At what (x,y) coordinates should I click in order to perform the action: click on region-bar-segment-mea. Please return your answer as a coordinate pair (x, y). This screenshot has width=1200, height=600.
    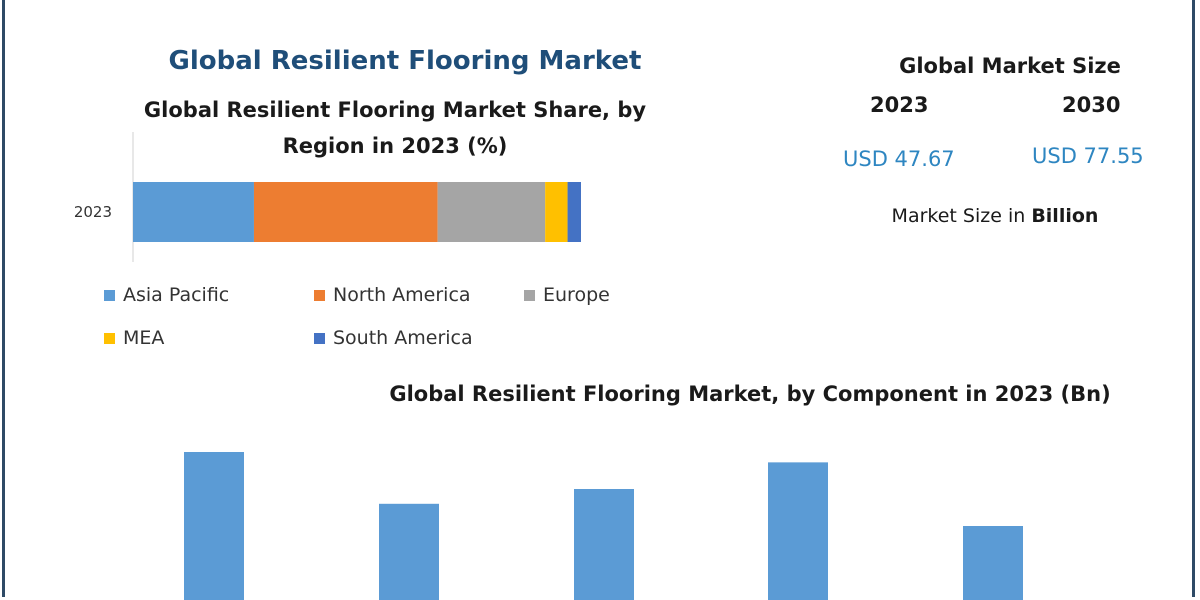
    Looking at the image, I should click on (556, 212).